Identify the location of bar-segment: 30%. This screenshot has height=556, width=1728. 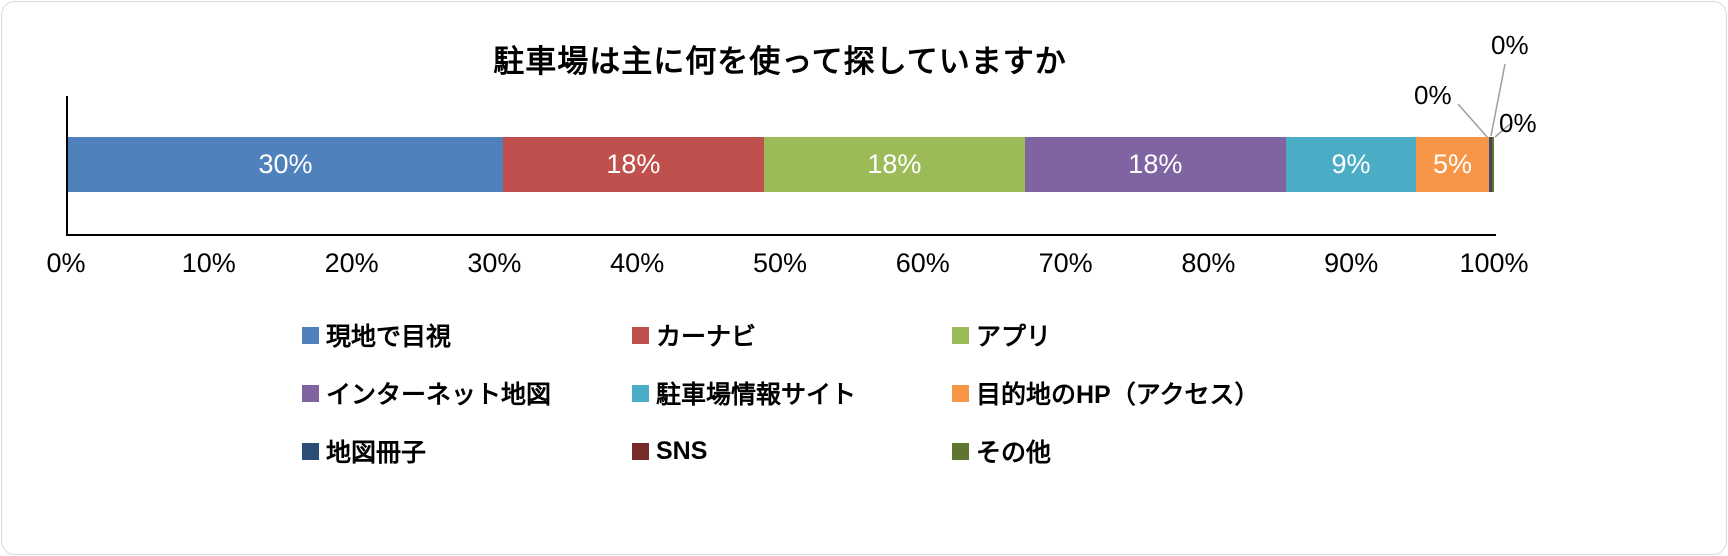
(285, 164).